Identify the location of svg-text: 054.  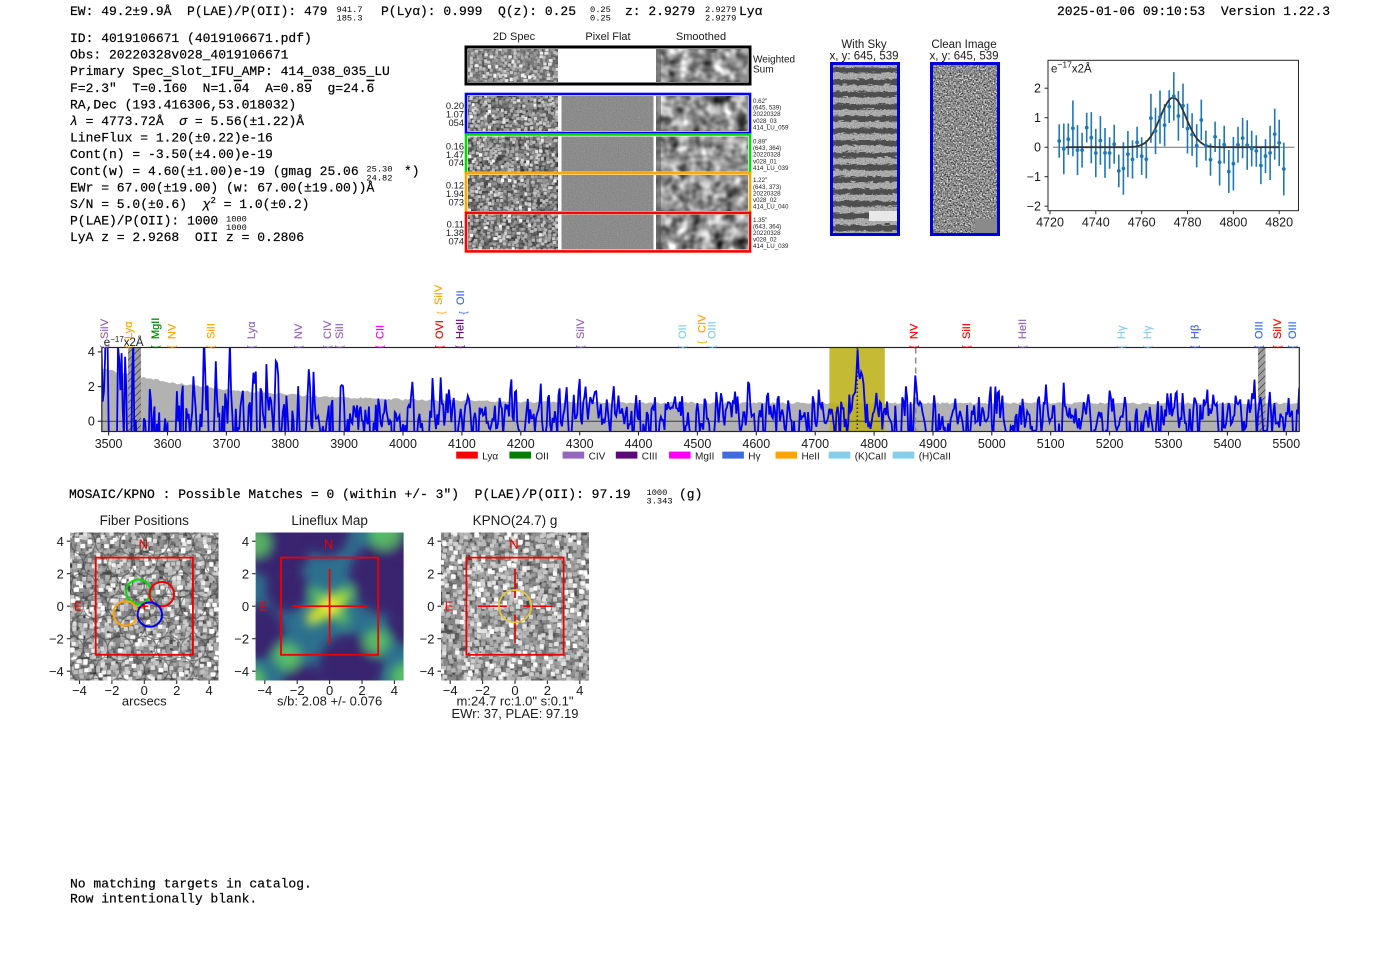
(456, 123).